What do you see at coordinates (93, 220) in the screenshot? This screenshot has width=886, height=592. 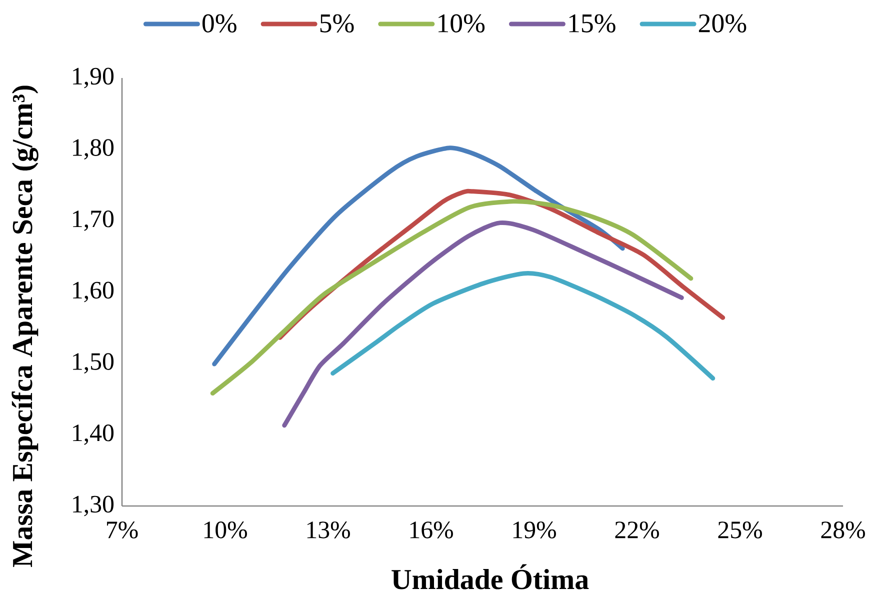 I see `y-tick-label: 1,70` at bounding box center [93, 220].